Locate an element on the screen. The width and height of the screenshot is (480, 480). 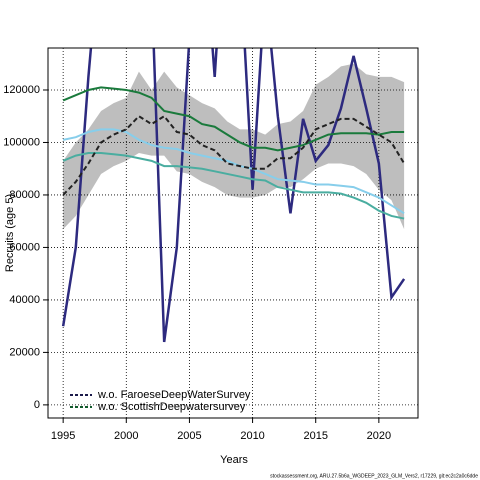
legend-label: w.o. ScottishDeepwatersurvey is located at coordinates (171, 407).